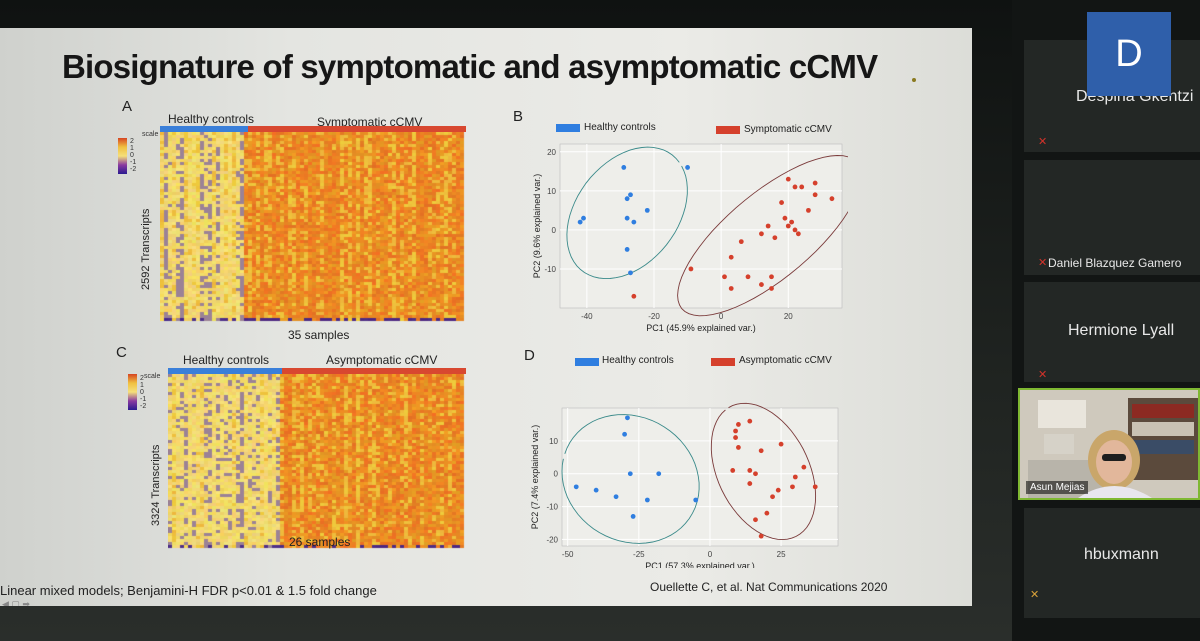 This screenshot has height=641, width=1200. I want to click on y-axis-label: PC2 (9.6% explained var.), so click(537, 226).